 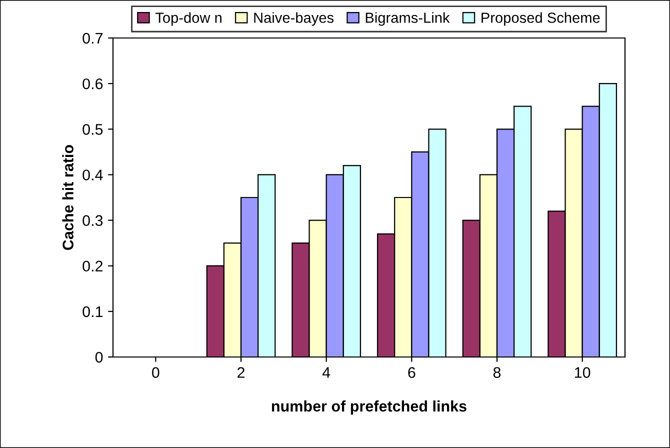 What do you see at coordinates (408, 19) in the screenshot?
I see `legend-label: Bigrams-Link` at bounding box center [408, 19].